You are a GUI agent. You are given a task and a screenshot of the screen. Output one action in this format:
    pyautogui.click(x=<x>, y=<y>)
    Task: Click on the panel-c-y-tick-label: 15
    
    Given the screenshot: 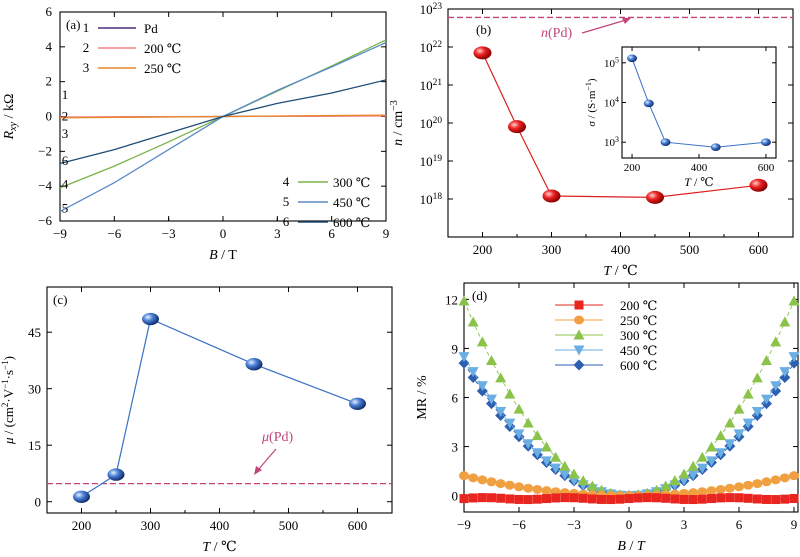 What is the action you would take?
    pyautogui.click(x=34, y=445)
    